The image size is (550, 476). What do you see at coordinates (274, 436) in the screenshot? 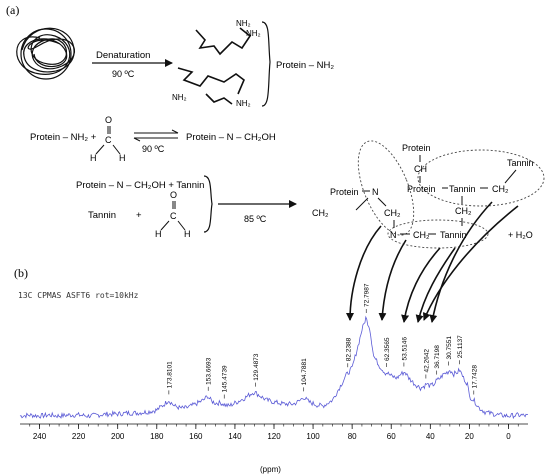
I see `x-tick-label: 120` at bounding box center [274, 436].